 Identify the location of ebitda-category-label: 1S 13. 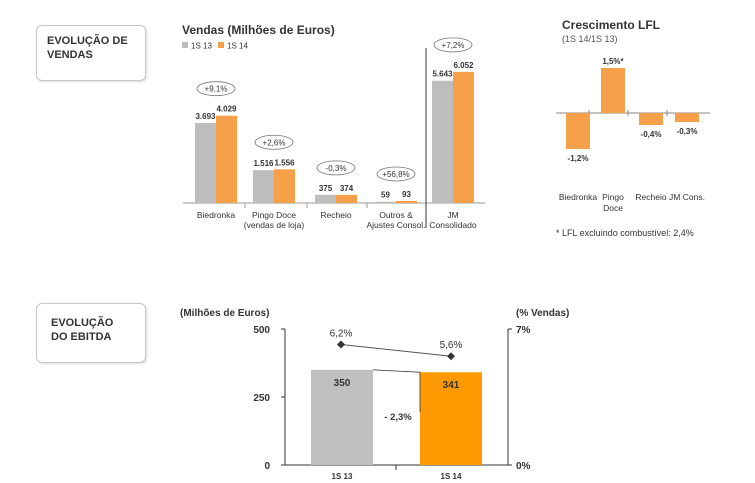
(342, 476).